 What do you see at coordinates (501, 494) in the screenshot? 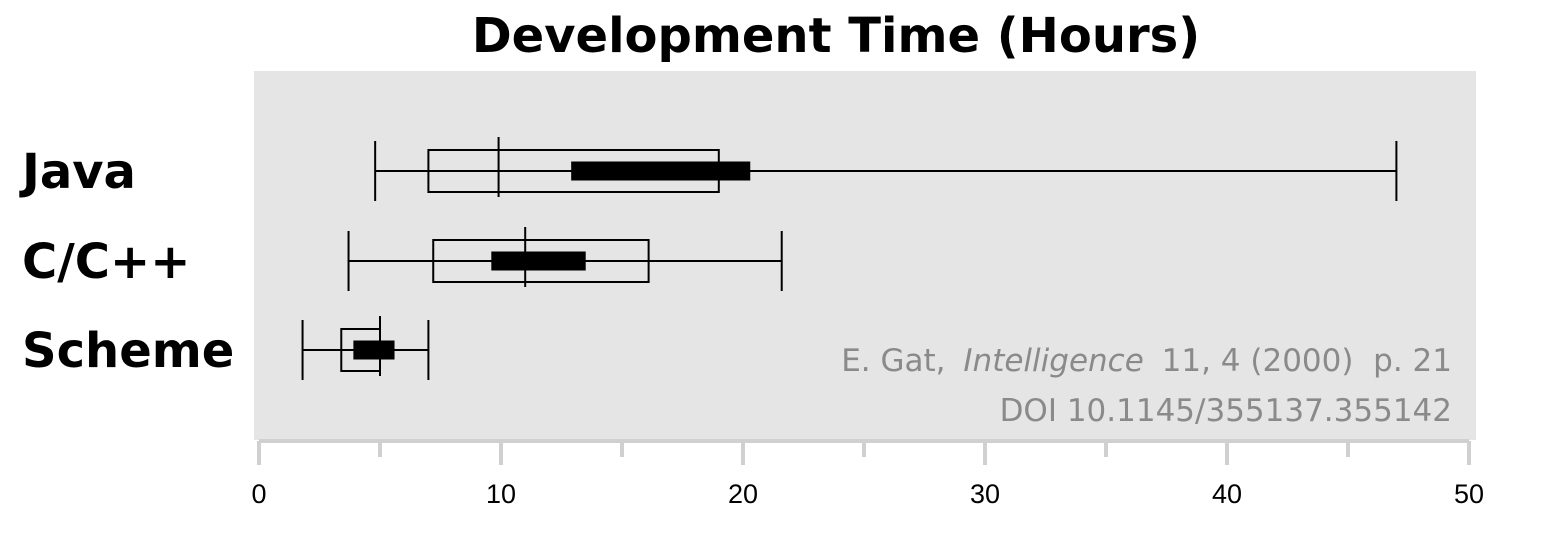
I see `x-tick-label: 10` at bounding box center [501, 494].